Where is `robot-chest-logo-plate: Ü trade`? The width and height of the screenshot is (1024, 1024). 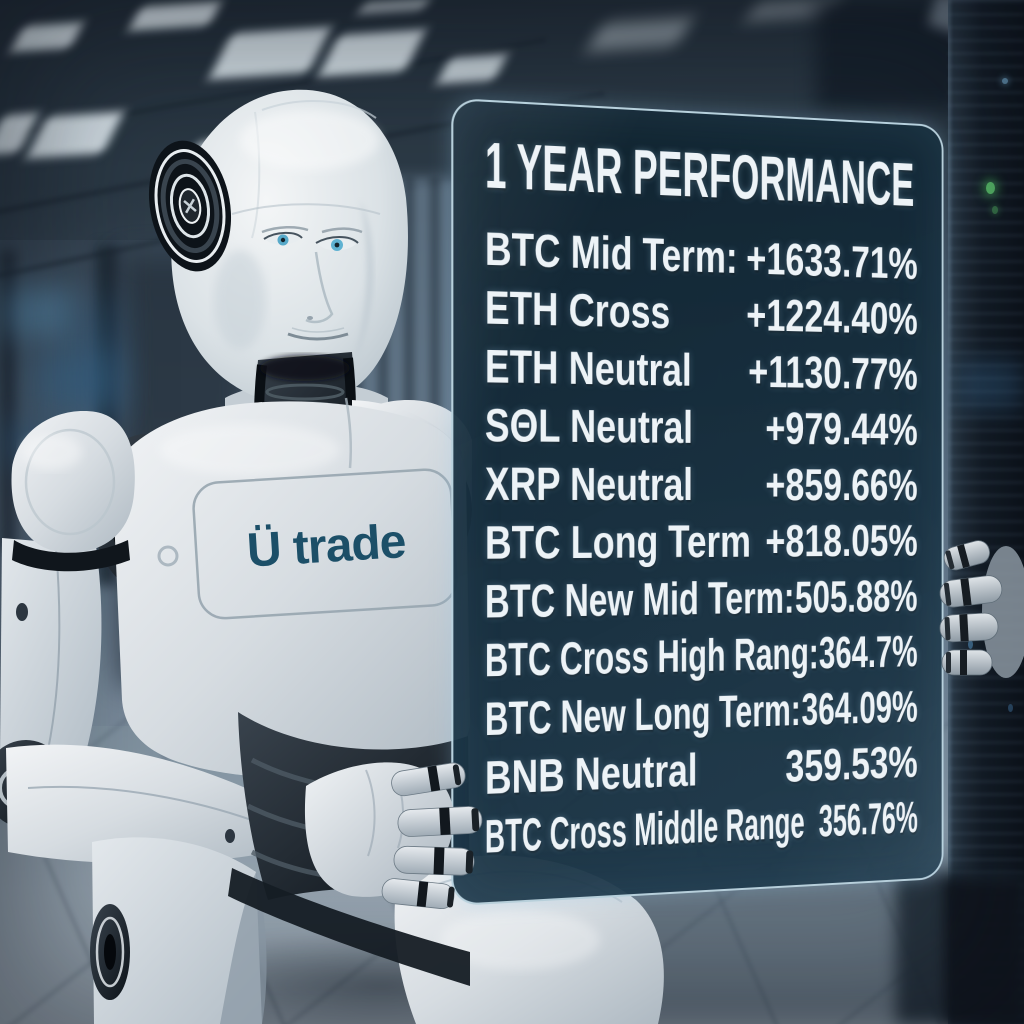
robot-chest-logo-plate: Ü trade is located at coordinates (325, 544).